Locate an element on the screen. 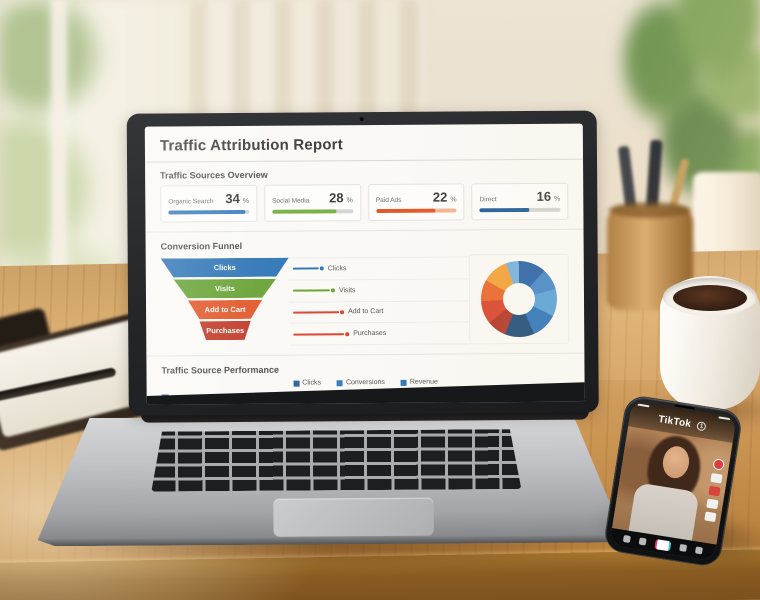  profile-icon is located at coordinates (699, 550).